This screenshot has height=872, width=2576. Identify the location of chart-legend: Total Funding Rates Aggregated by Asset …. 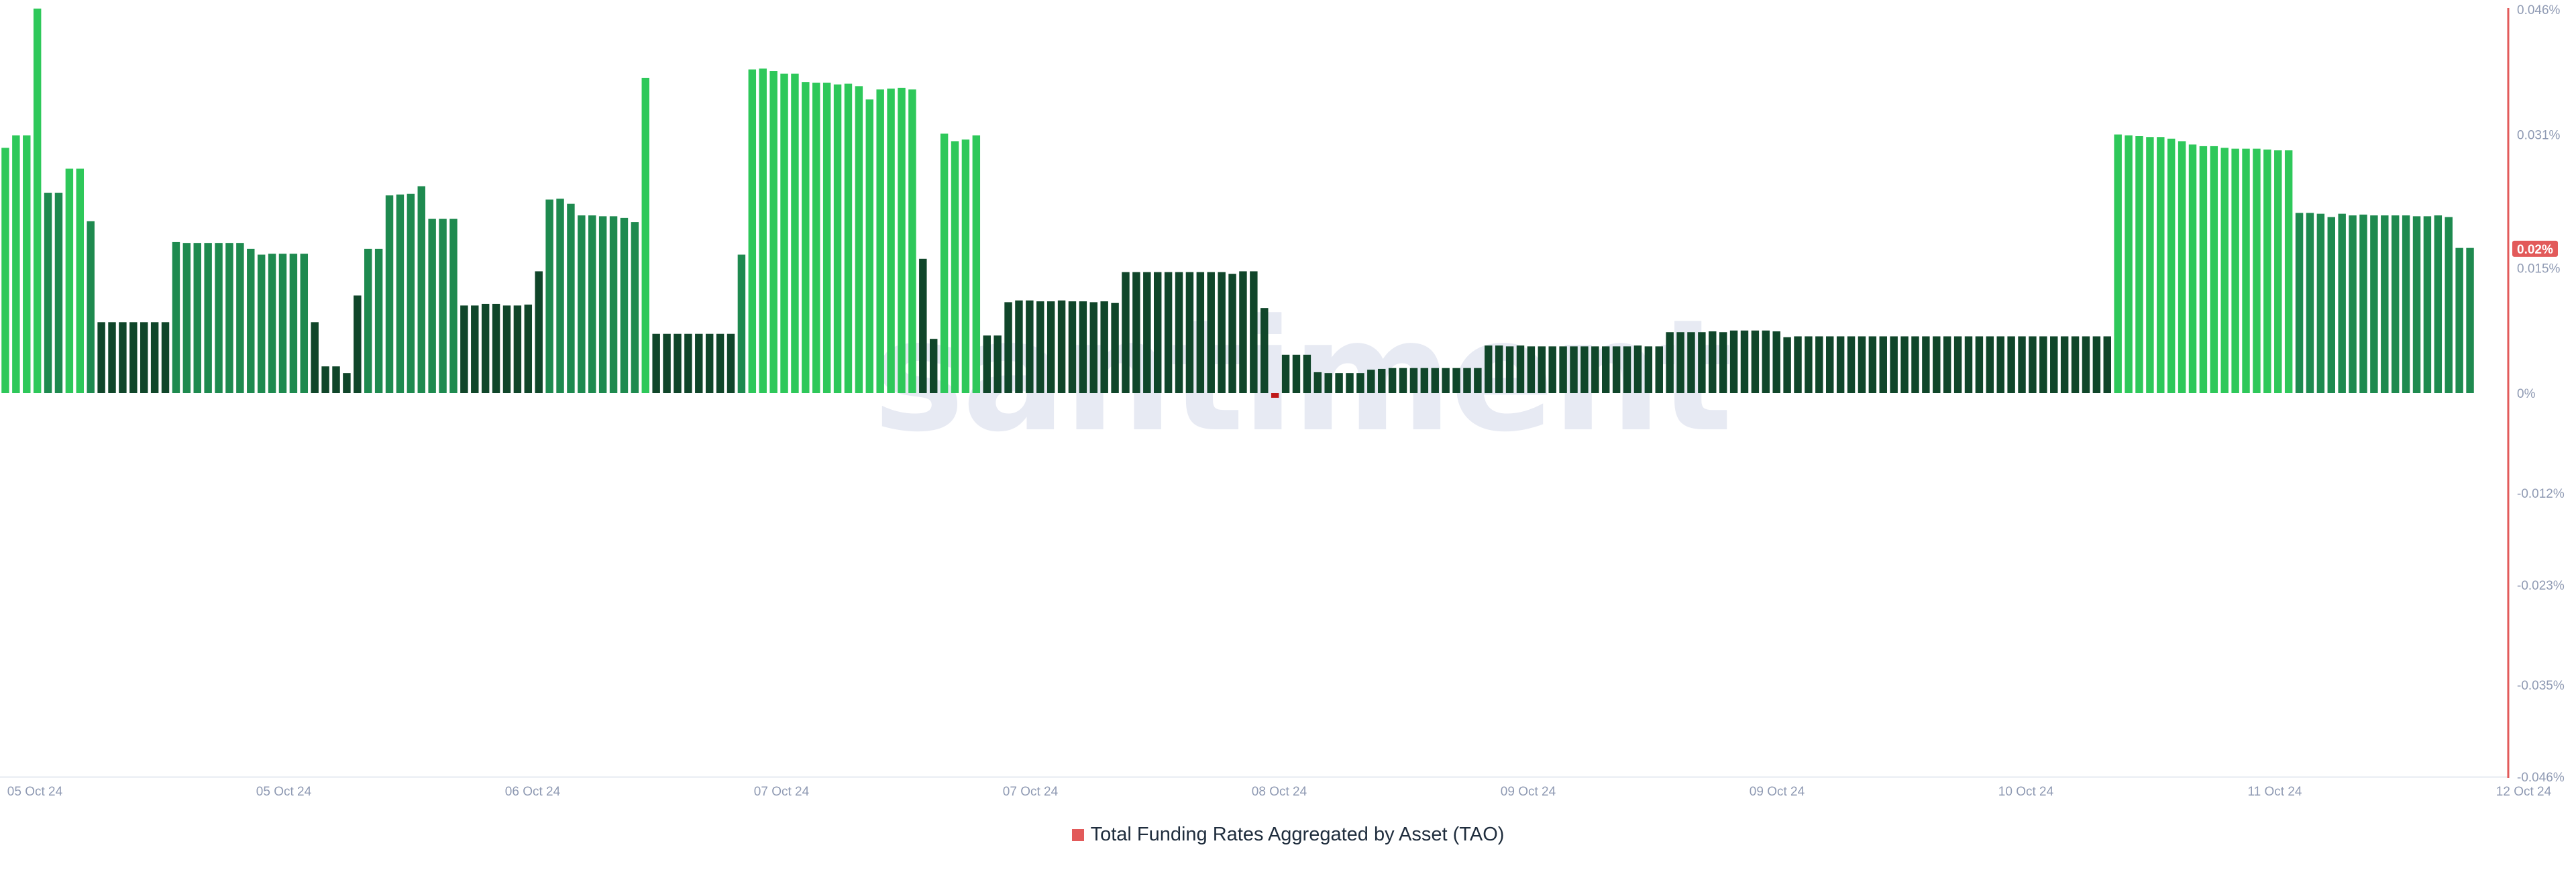
(1288, 835).